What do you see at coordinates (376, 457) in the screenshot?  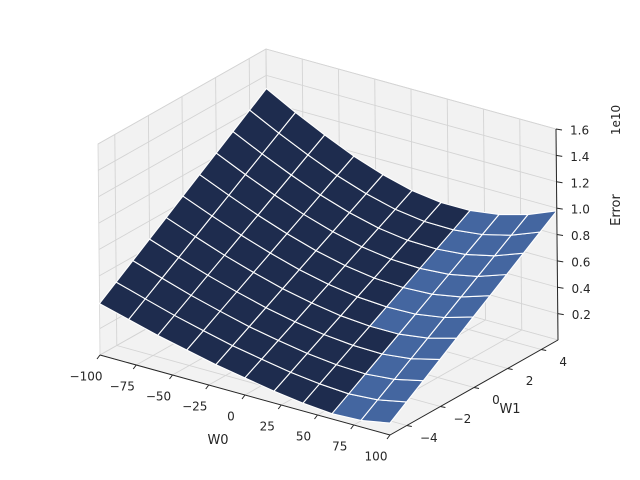 I see `x-tick-label: 100` at bounding box center [376, 457].